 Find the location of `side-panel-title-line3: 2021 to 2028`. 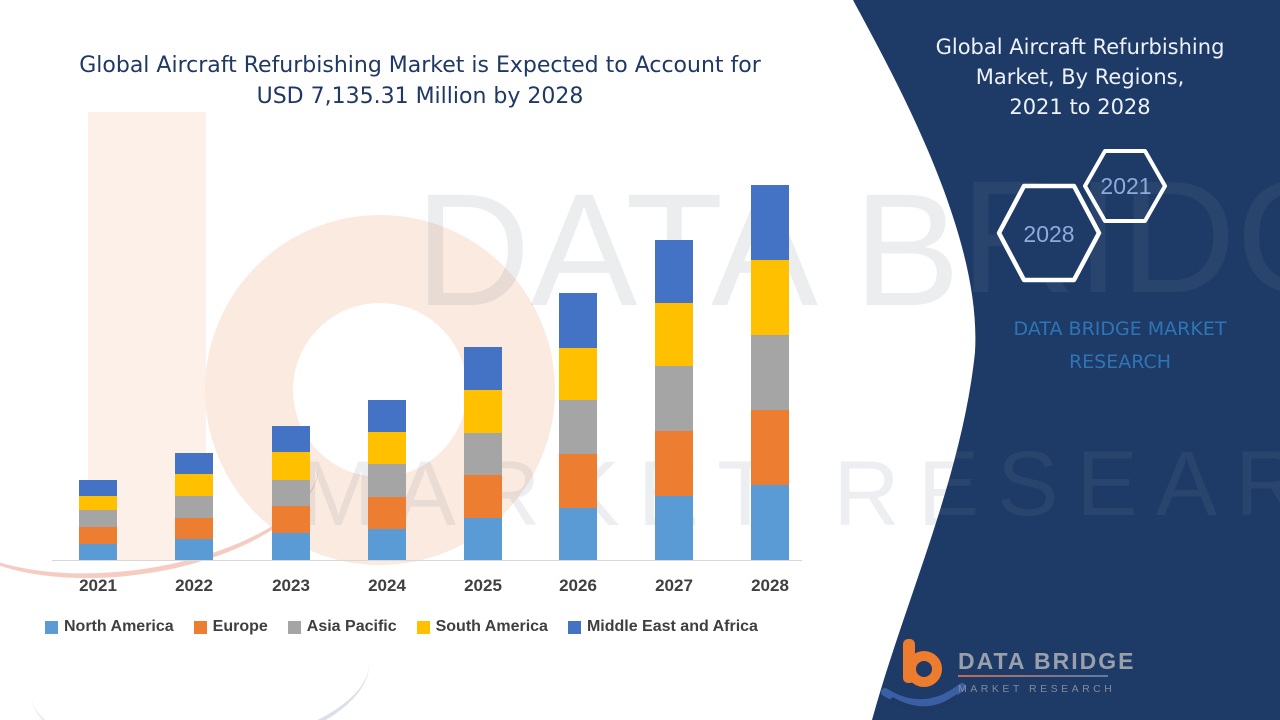

side-panel-title-line3: 2021 to 2028 is located at coordinates (1080, 107).